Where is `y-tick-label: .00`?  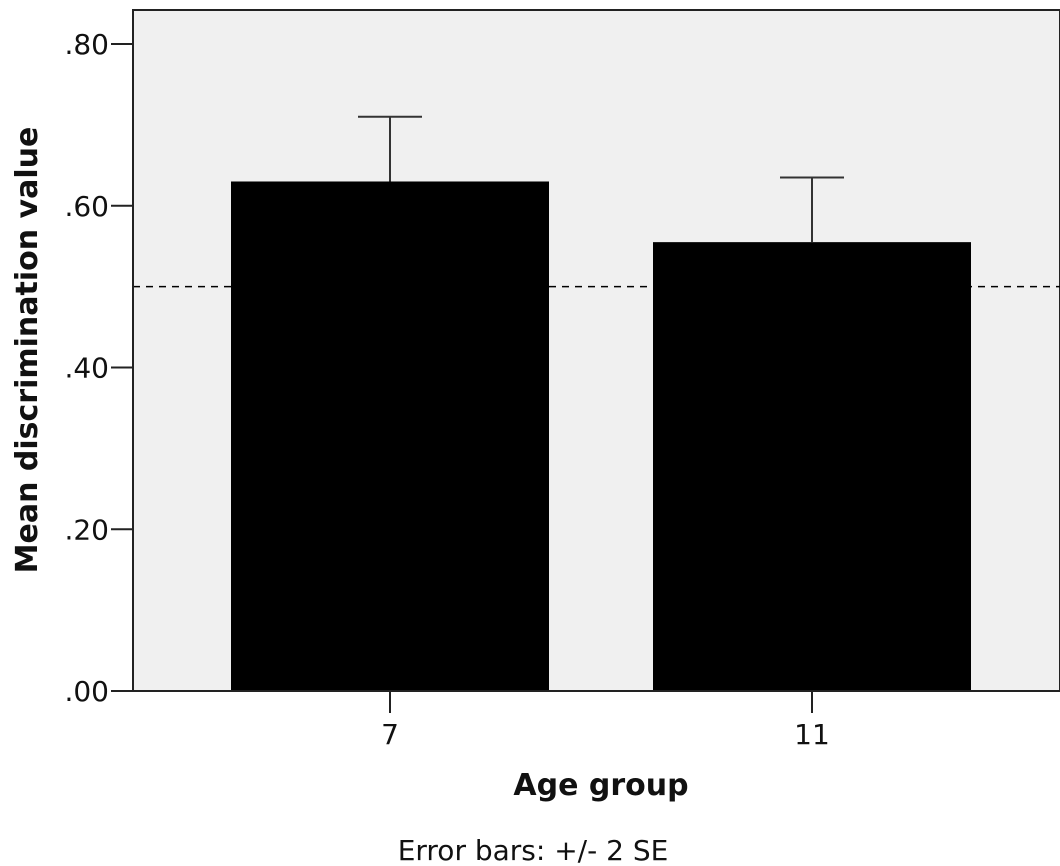 y-tick-label: .00 is located at coordinates (86, 691).